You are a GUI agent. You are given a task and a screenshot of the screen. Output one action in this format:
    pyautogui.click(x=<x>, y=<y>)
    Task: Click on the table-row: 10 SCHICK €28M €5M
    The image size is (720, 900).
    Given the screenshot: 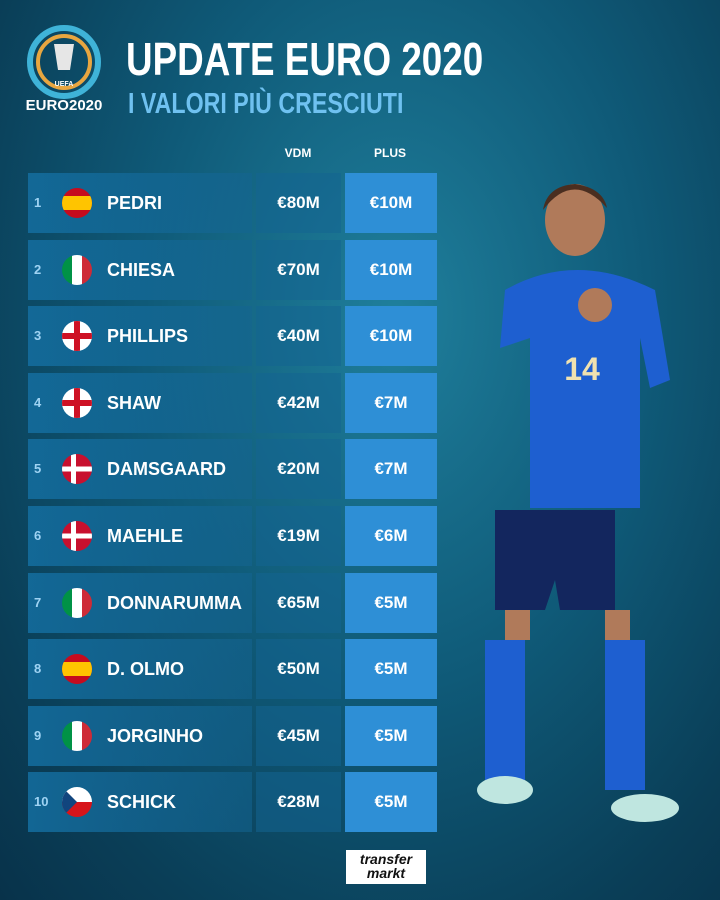 What is the action you would take?
    pyautogui.click(x=233, y=802)
    